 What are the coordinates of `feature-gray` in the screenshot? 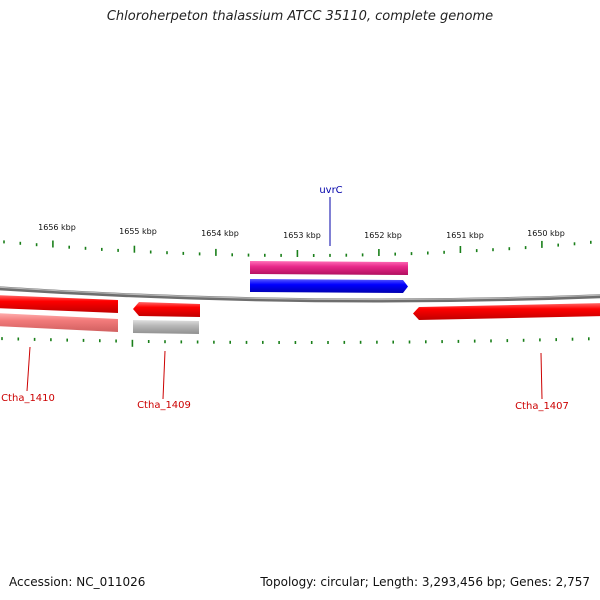 It's located at (166, 327).